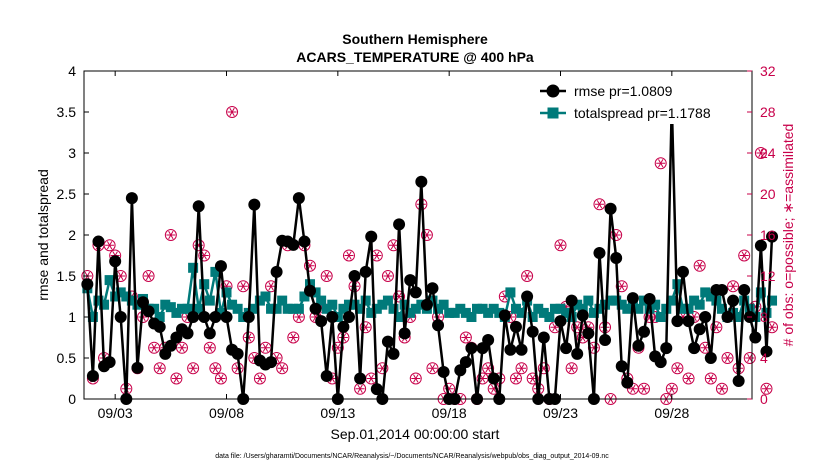  I want to click on right-tick-label: 20, so click(768, 194).